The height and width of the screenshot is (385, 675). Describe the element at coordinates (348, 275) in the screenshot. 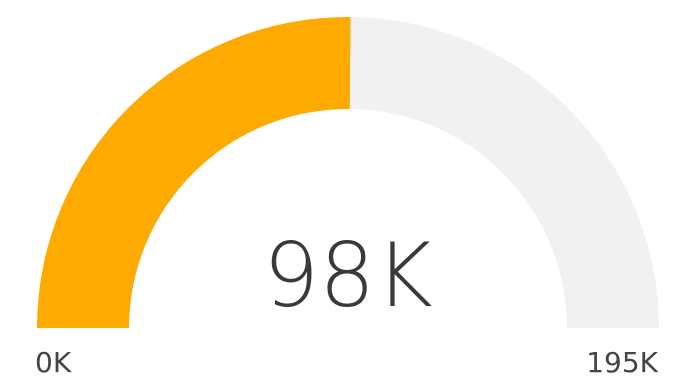

I see `gauge-value-label: 98K` at that location.